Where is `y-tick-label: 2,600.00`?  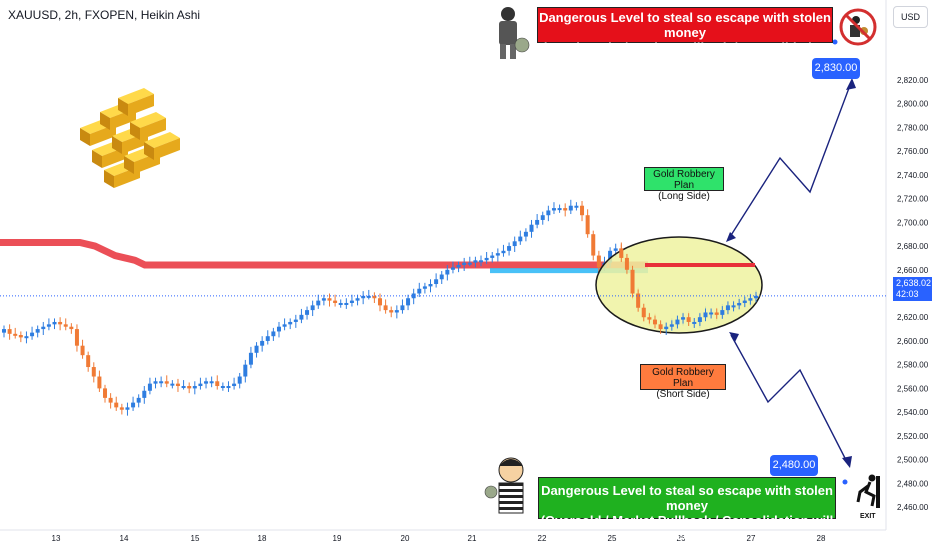
y-tick-label: 2,600.00 is located at coordinates (913, 341).